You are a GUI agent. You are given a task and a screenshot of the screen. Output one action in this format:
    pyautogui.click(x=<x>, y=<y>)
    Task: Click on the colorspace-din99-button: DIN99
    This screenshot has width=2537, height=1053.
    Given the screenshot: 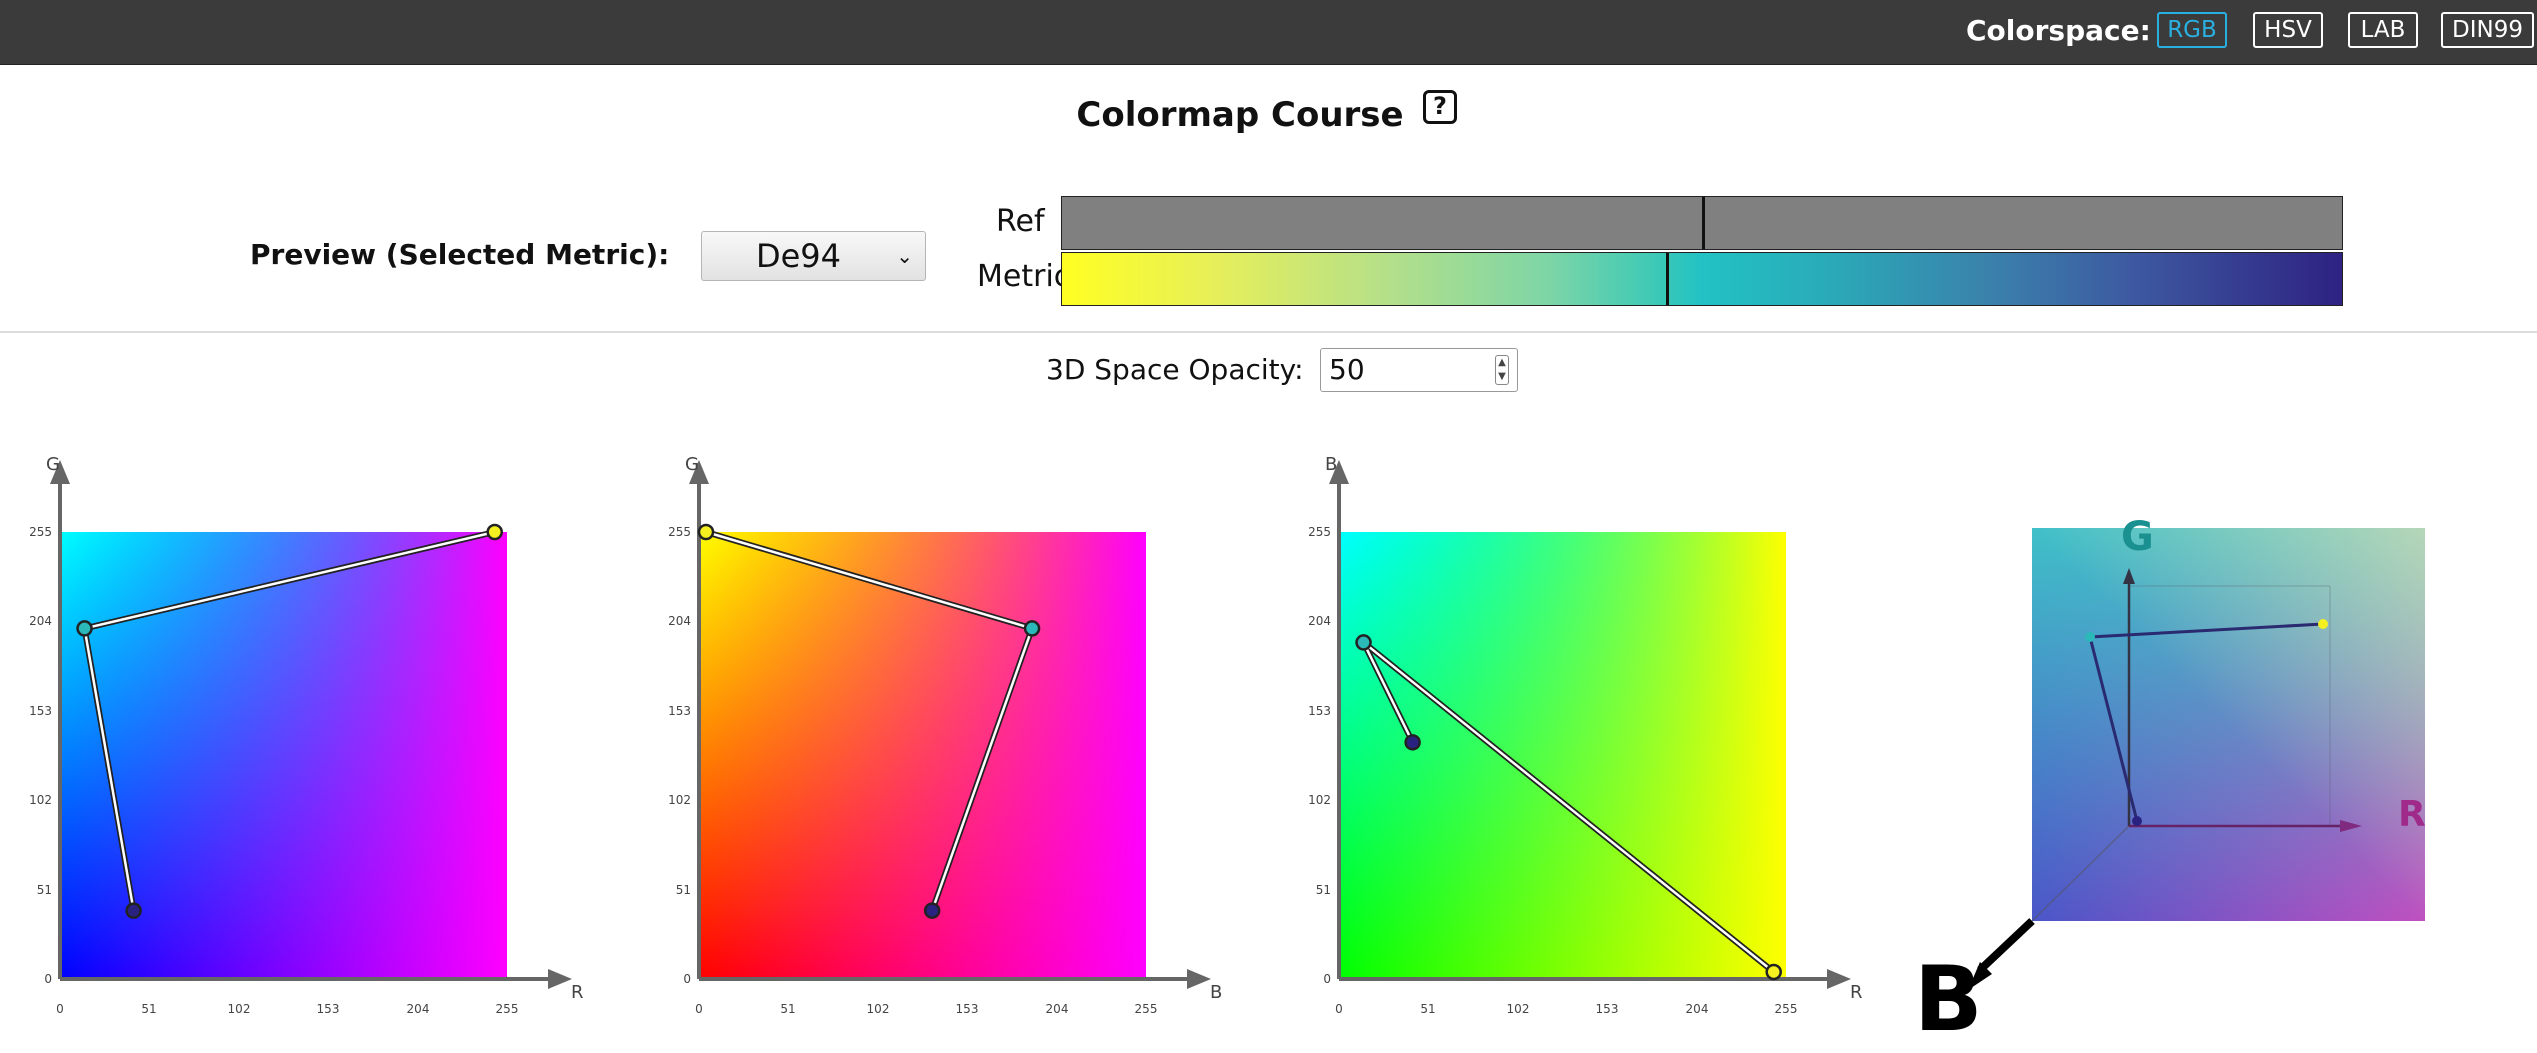 What is the action you would take?
    pyautogui.click(x=2487, y=30)
    